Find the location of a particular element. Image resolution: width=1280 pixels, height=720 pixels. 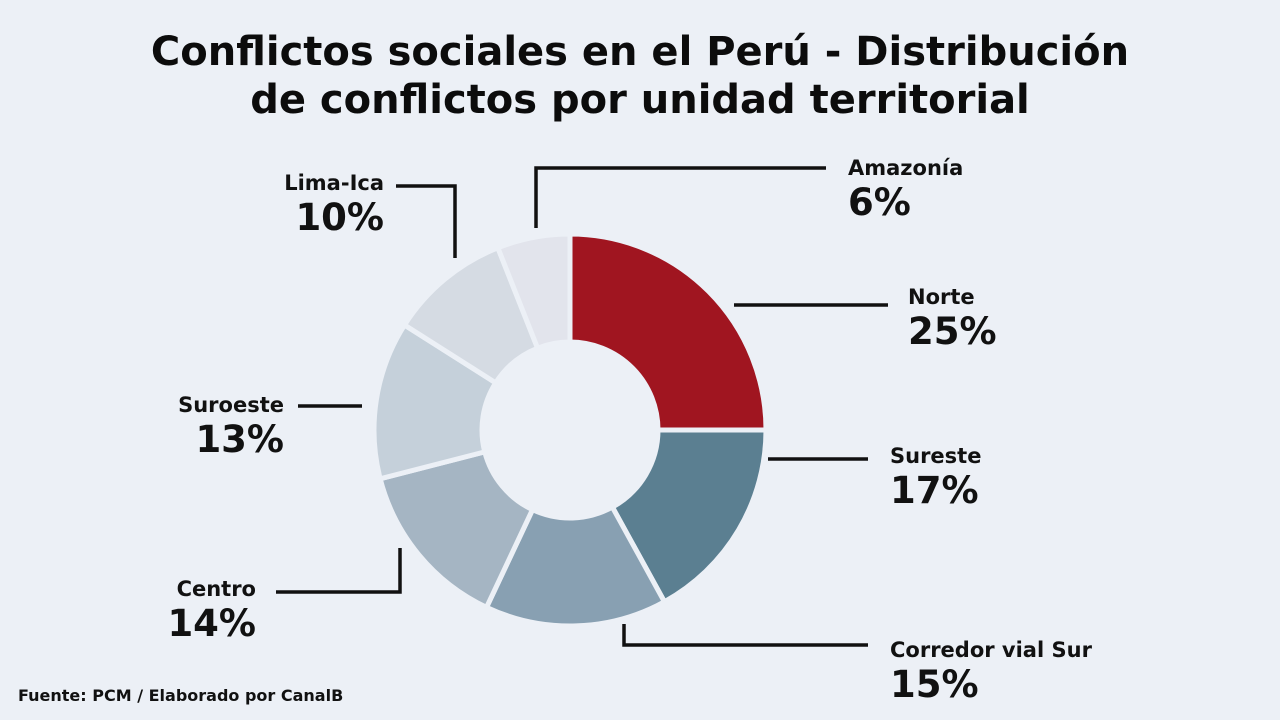

label-name-sureste: Sureste is located at coordinates (935, 456).